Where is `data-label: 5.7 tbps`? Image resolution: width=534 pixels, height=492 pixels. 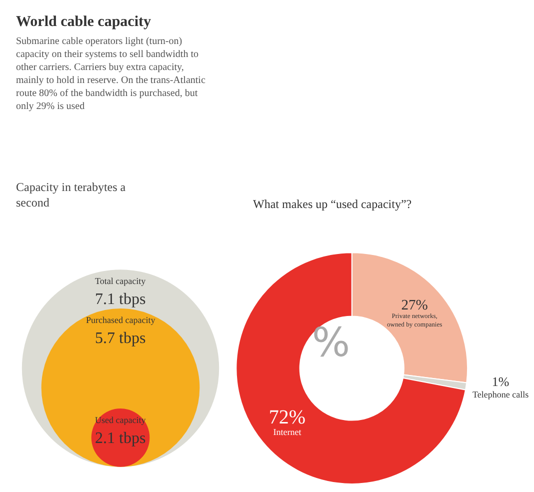 data-label: 5.7 tbps is located at coordinates (120, 338).